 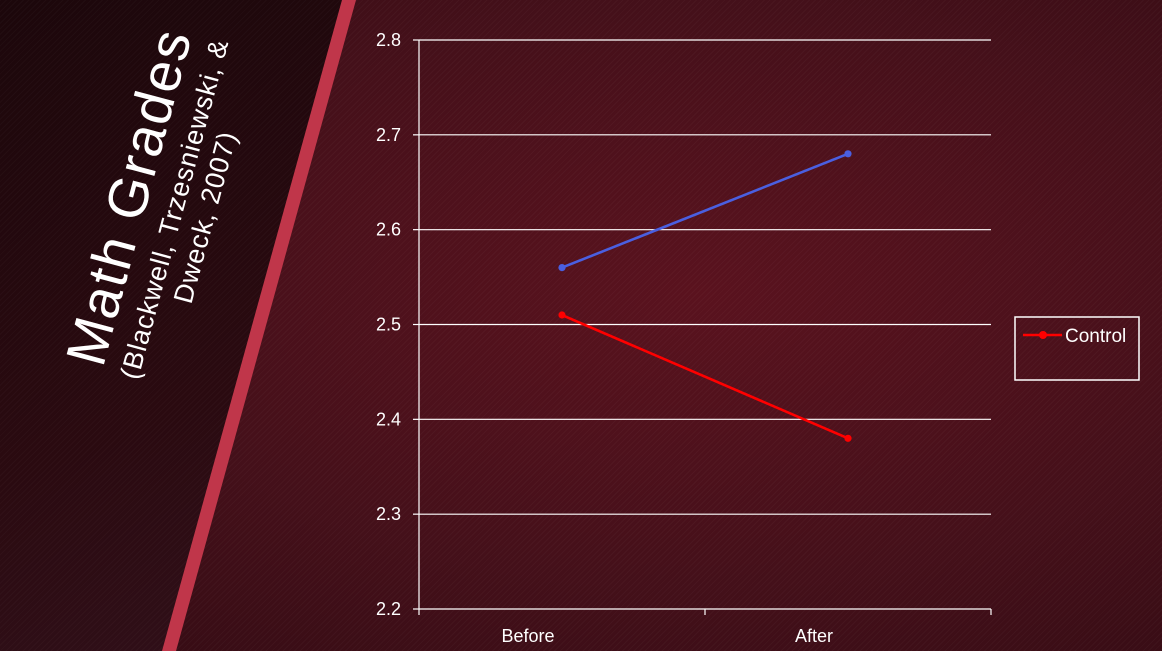 I want to click on legend-box, so click(x=1077, y=348).